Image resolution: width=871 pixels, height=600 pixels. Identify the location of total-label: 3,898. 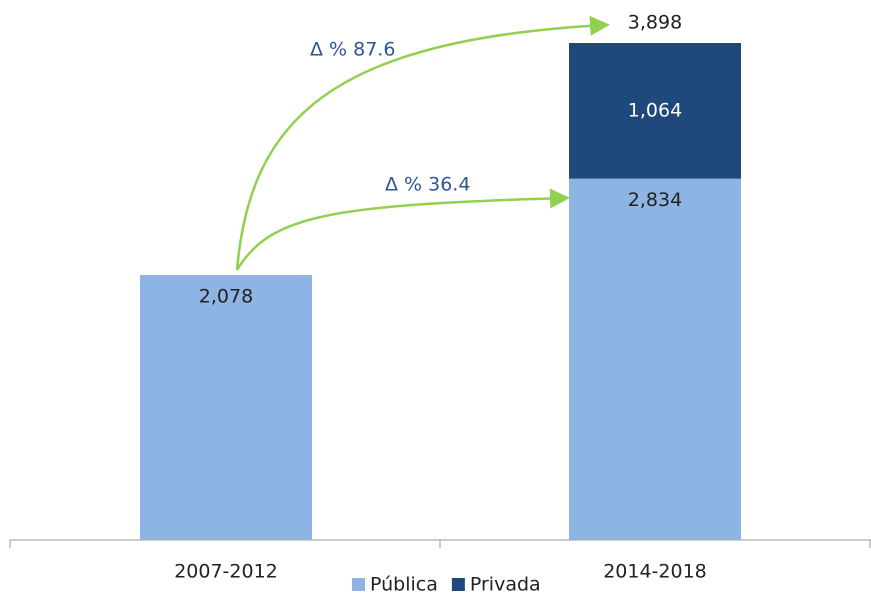
(655, 23).